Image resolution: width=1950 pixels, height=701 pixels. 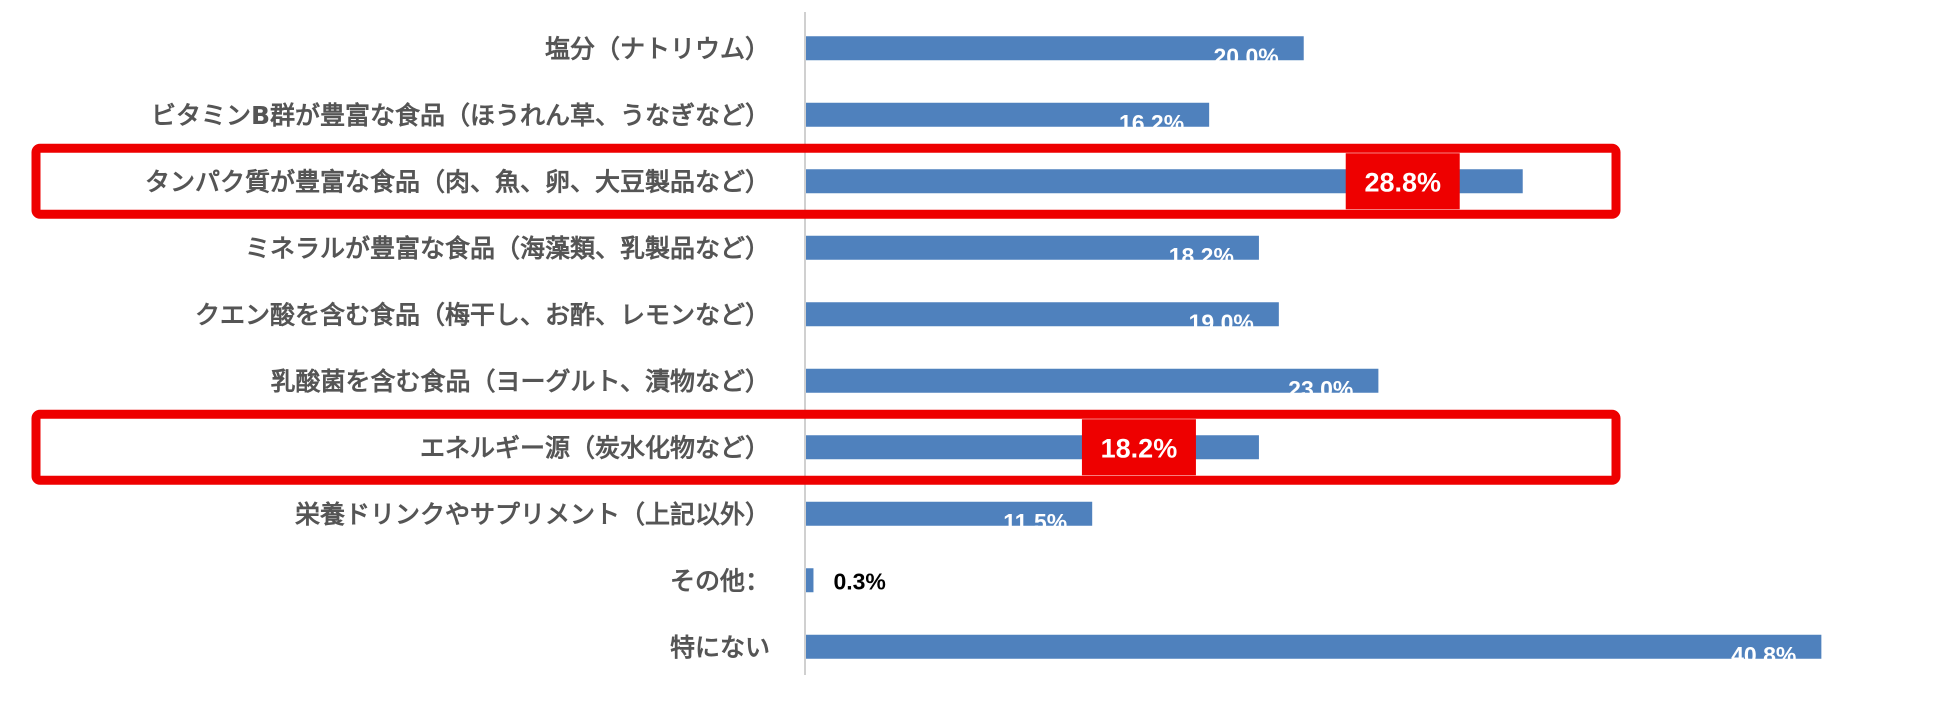 I want to click on category-label: 塩分（ナトリウム）, so click(x=657, y=48).